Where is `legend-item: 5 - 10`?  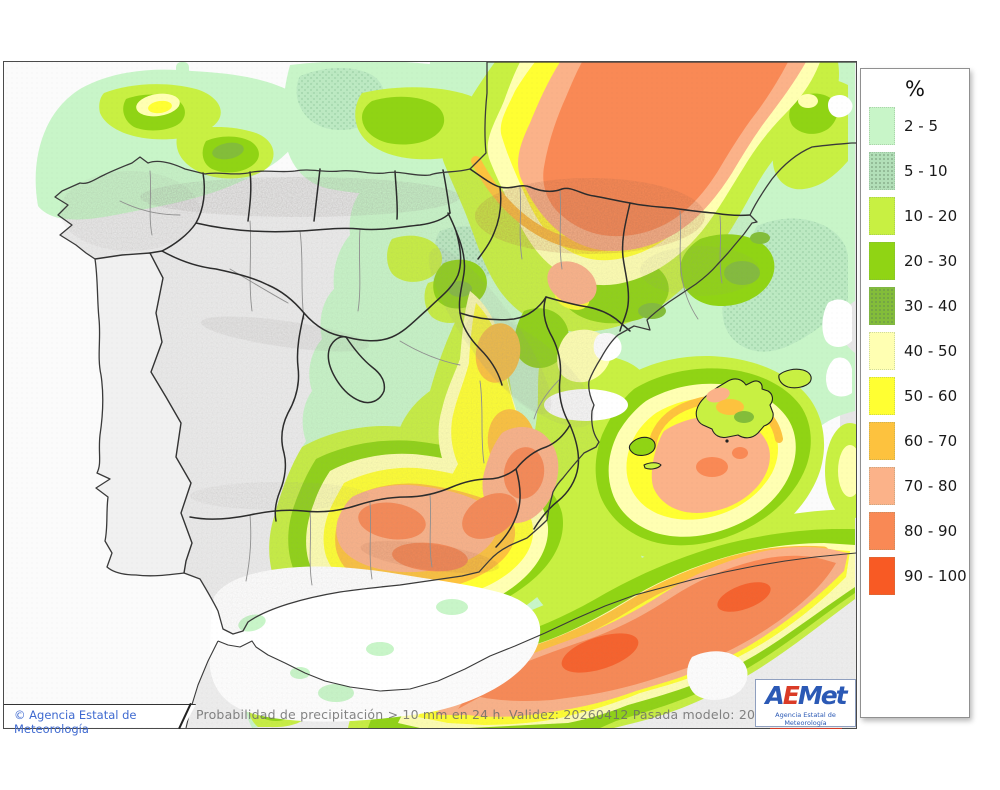
legend-item: 5 - 10 is located at coordinates (919, 171).